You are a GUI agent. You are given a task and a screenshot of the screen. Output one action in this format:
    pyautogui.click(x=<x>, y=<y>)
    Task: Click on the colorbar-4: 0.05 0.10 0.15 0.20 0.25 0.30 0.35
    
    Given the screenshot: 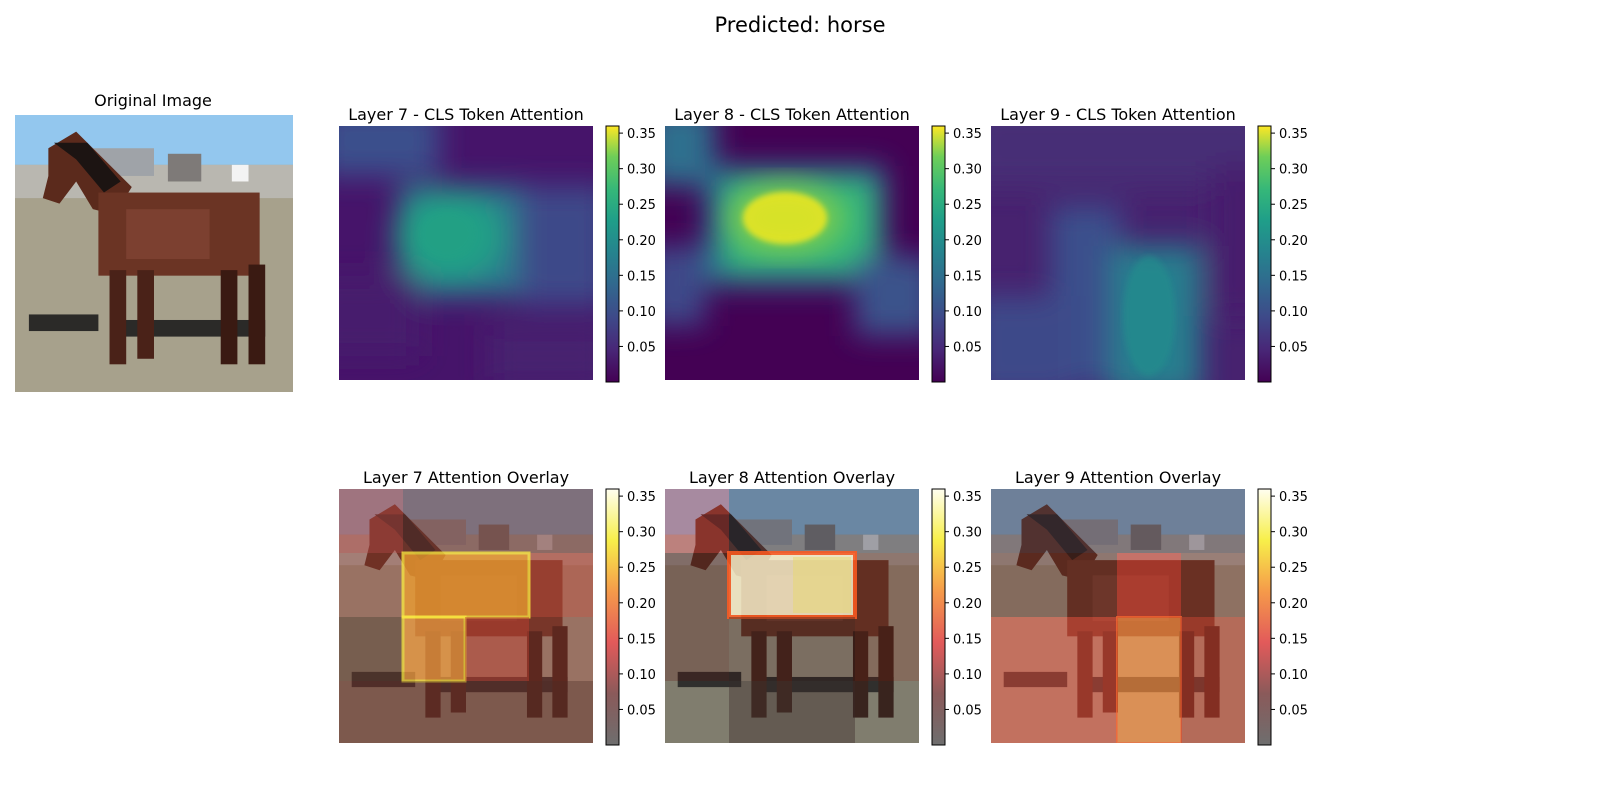 What is the action you would take?
    pyautogui.click(x=630, y=617)
    